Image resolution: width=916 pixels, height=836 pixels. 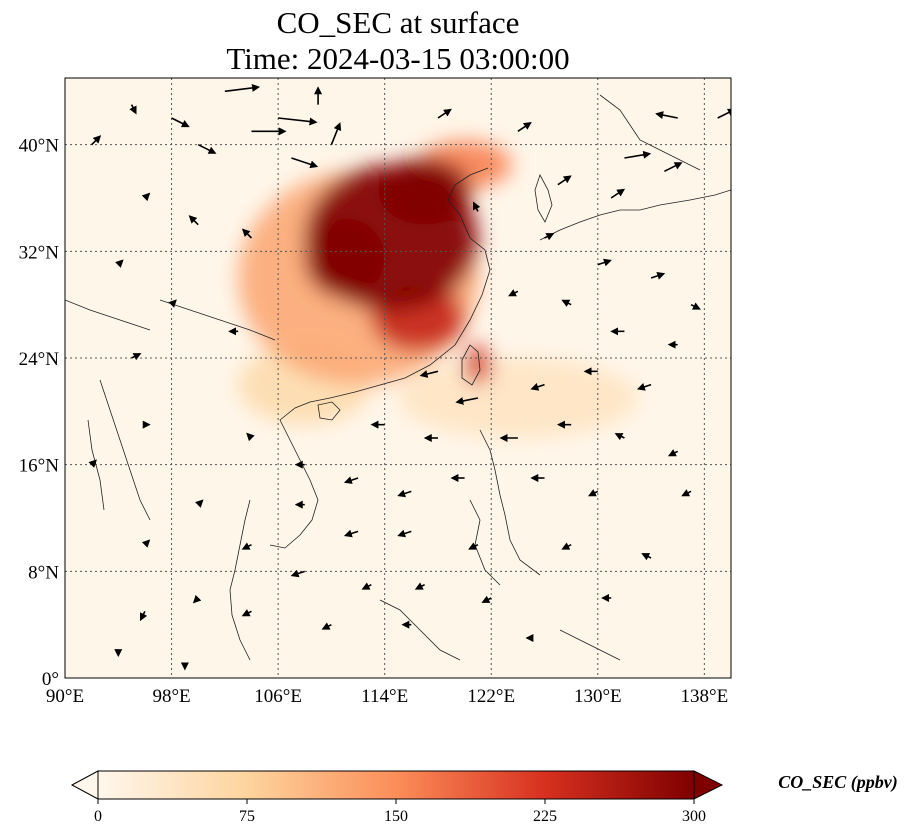 I want to click on colorbar-tick-label: 300, so click(x=694, y=816).